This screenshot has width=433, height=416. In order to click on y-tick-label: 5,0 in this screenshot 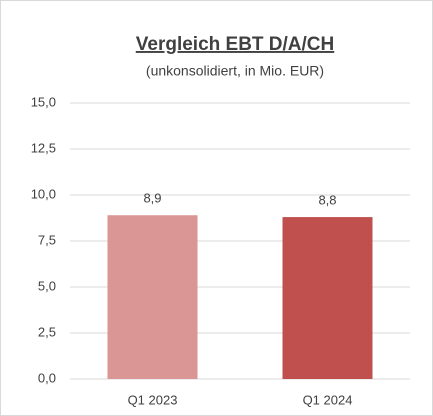, I will do `click(47, 285)`.